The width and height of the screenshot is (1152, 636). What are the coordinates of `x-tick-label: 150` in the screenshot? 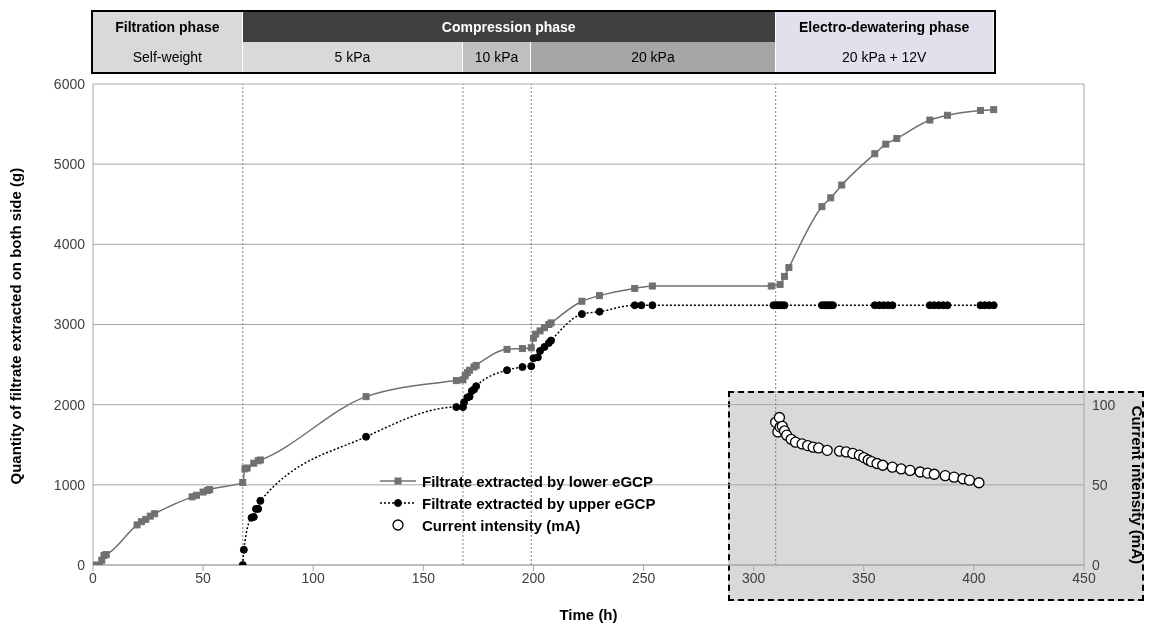 It's located at (423, 577).